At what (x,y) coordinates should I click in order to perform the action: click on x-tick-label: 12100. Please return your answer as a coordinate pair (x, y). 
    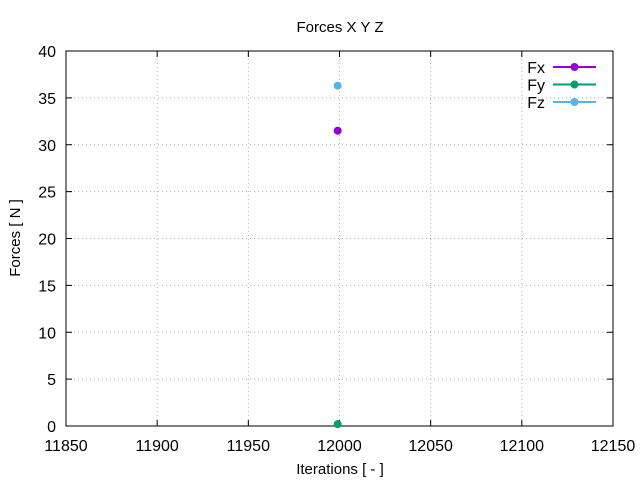
    Looking at the image, I should click on (522, 446).